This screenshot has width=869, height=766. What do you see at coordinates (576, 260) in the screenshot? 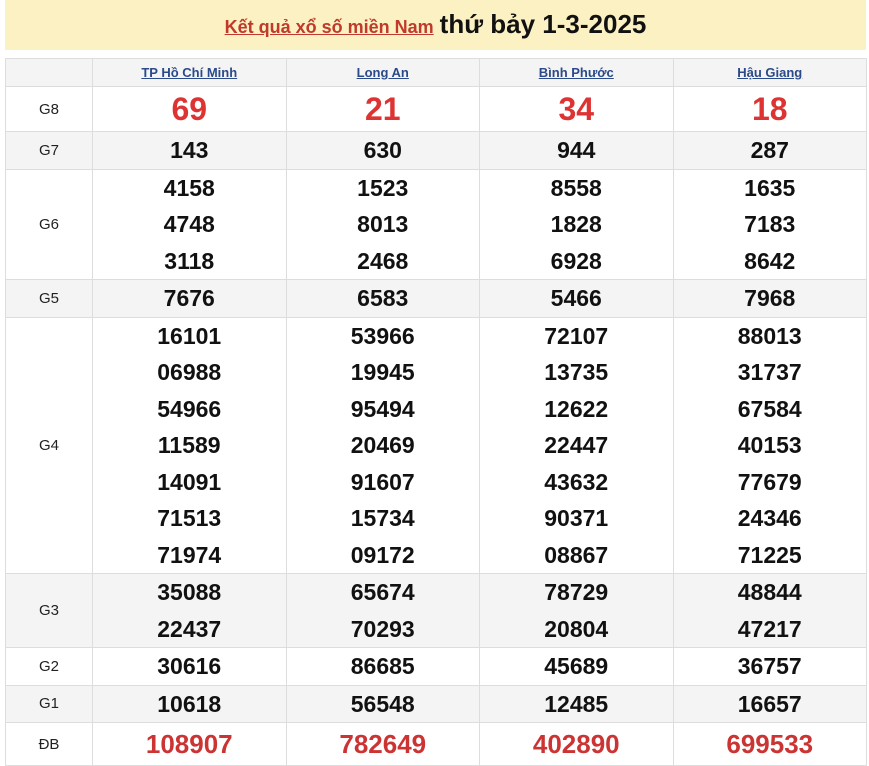
I see `prize-number: 6928` at bounding box center [576, 260].